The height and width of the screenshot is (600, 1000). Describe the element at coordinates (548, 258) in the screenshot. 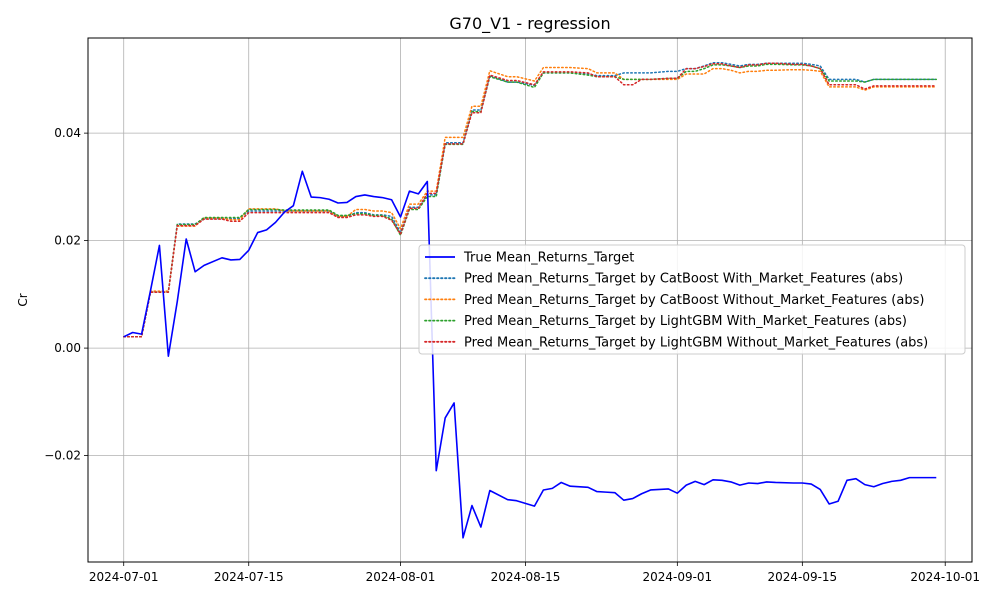

I see `legend-label-0: True Mean_Returns_Target` at that location.